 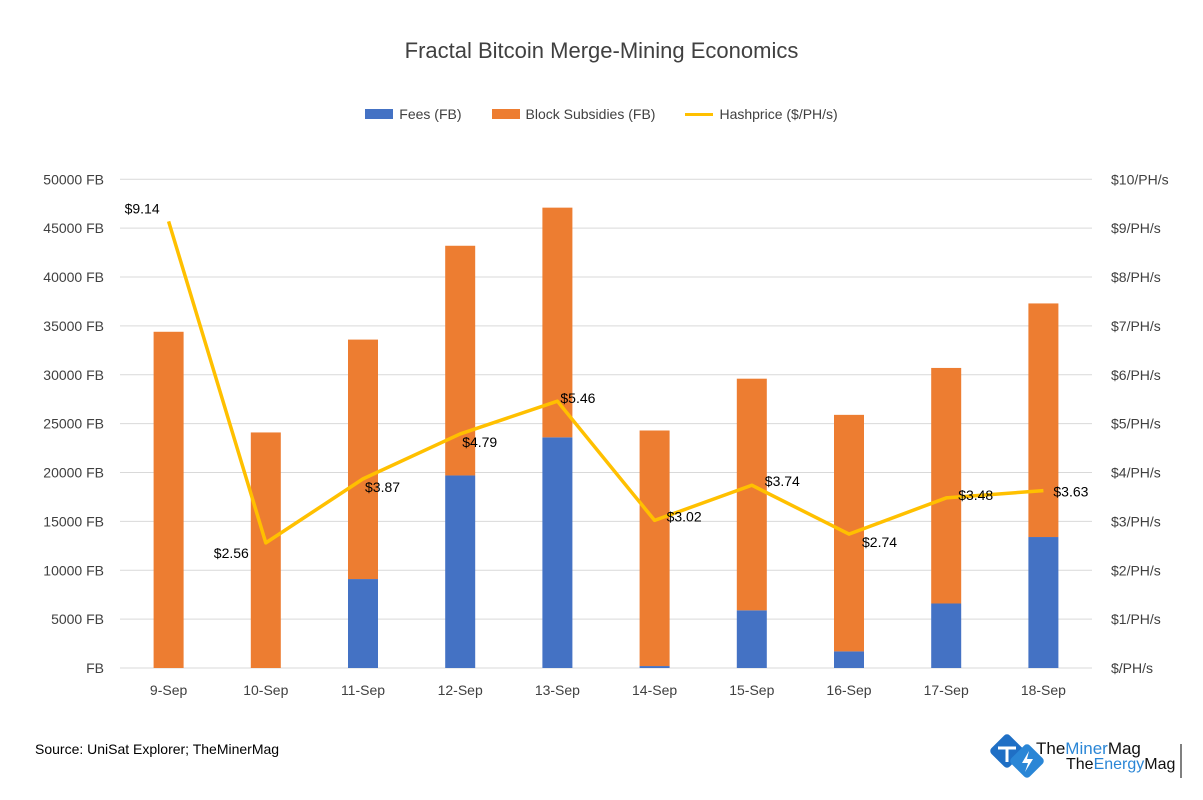 What do you see at coordinates (1140, 179) in the screenshot?
I see `y-right-tick-label: $10/PH/s` at bounding box center [1140, 179].